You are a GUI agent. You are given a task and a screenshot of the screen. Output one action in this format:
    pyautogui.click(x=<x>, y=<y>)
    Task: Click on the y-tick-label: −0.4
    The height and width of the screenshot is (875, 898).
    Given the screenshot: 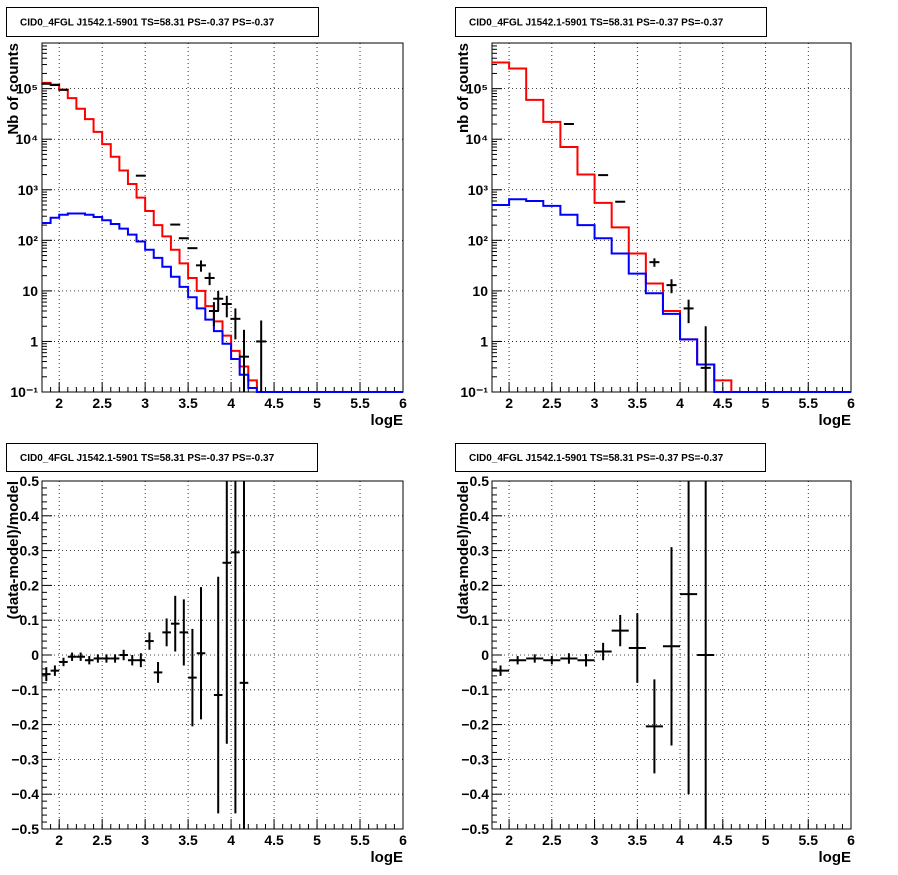 What is the action you would take?
    pyautogui.click(x=25, y=794)
    